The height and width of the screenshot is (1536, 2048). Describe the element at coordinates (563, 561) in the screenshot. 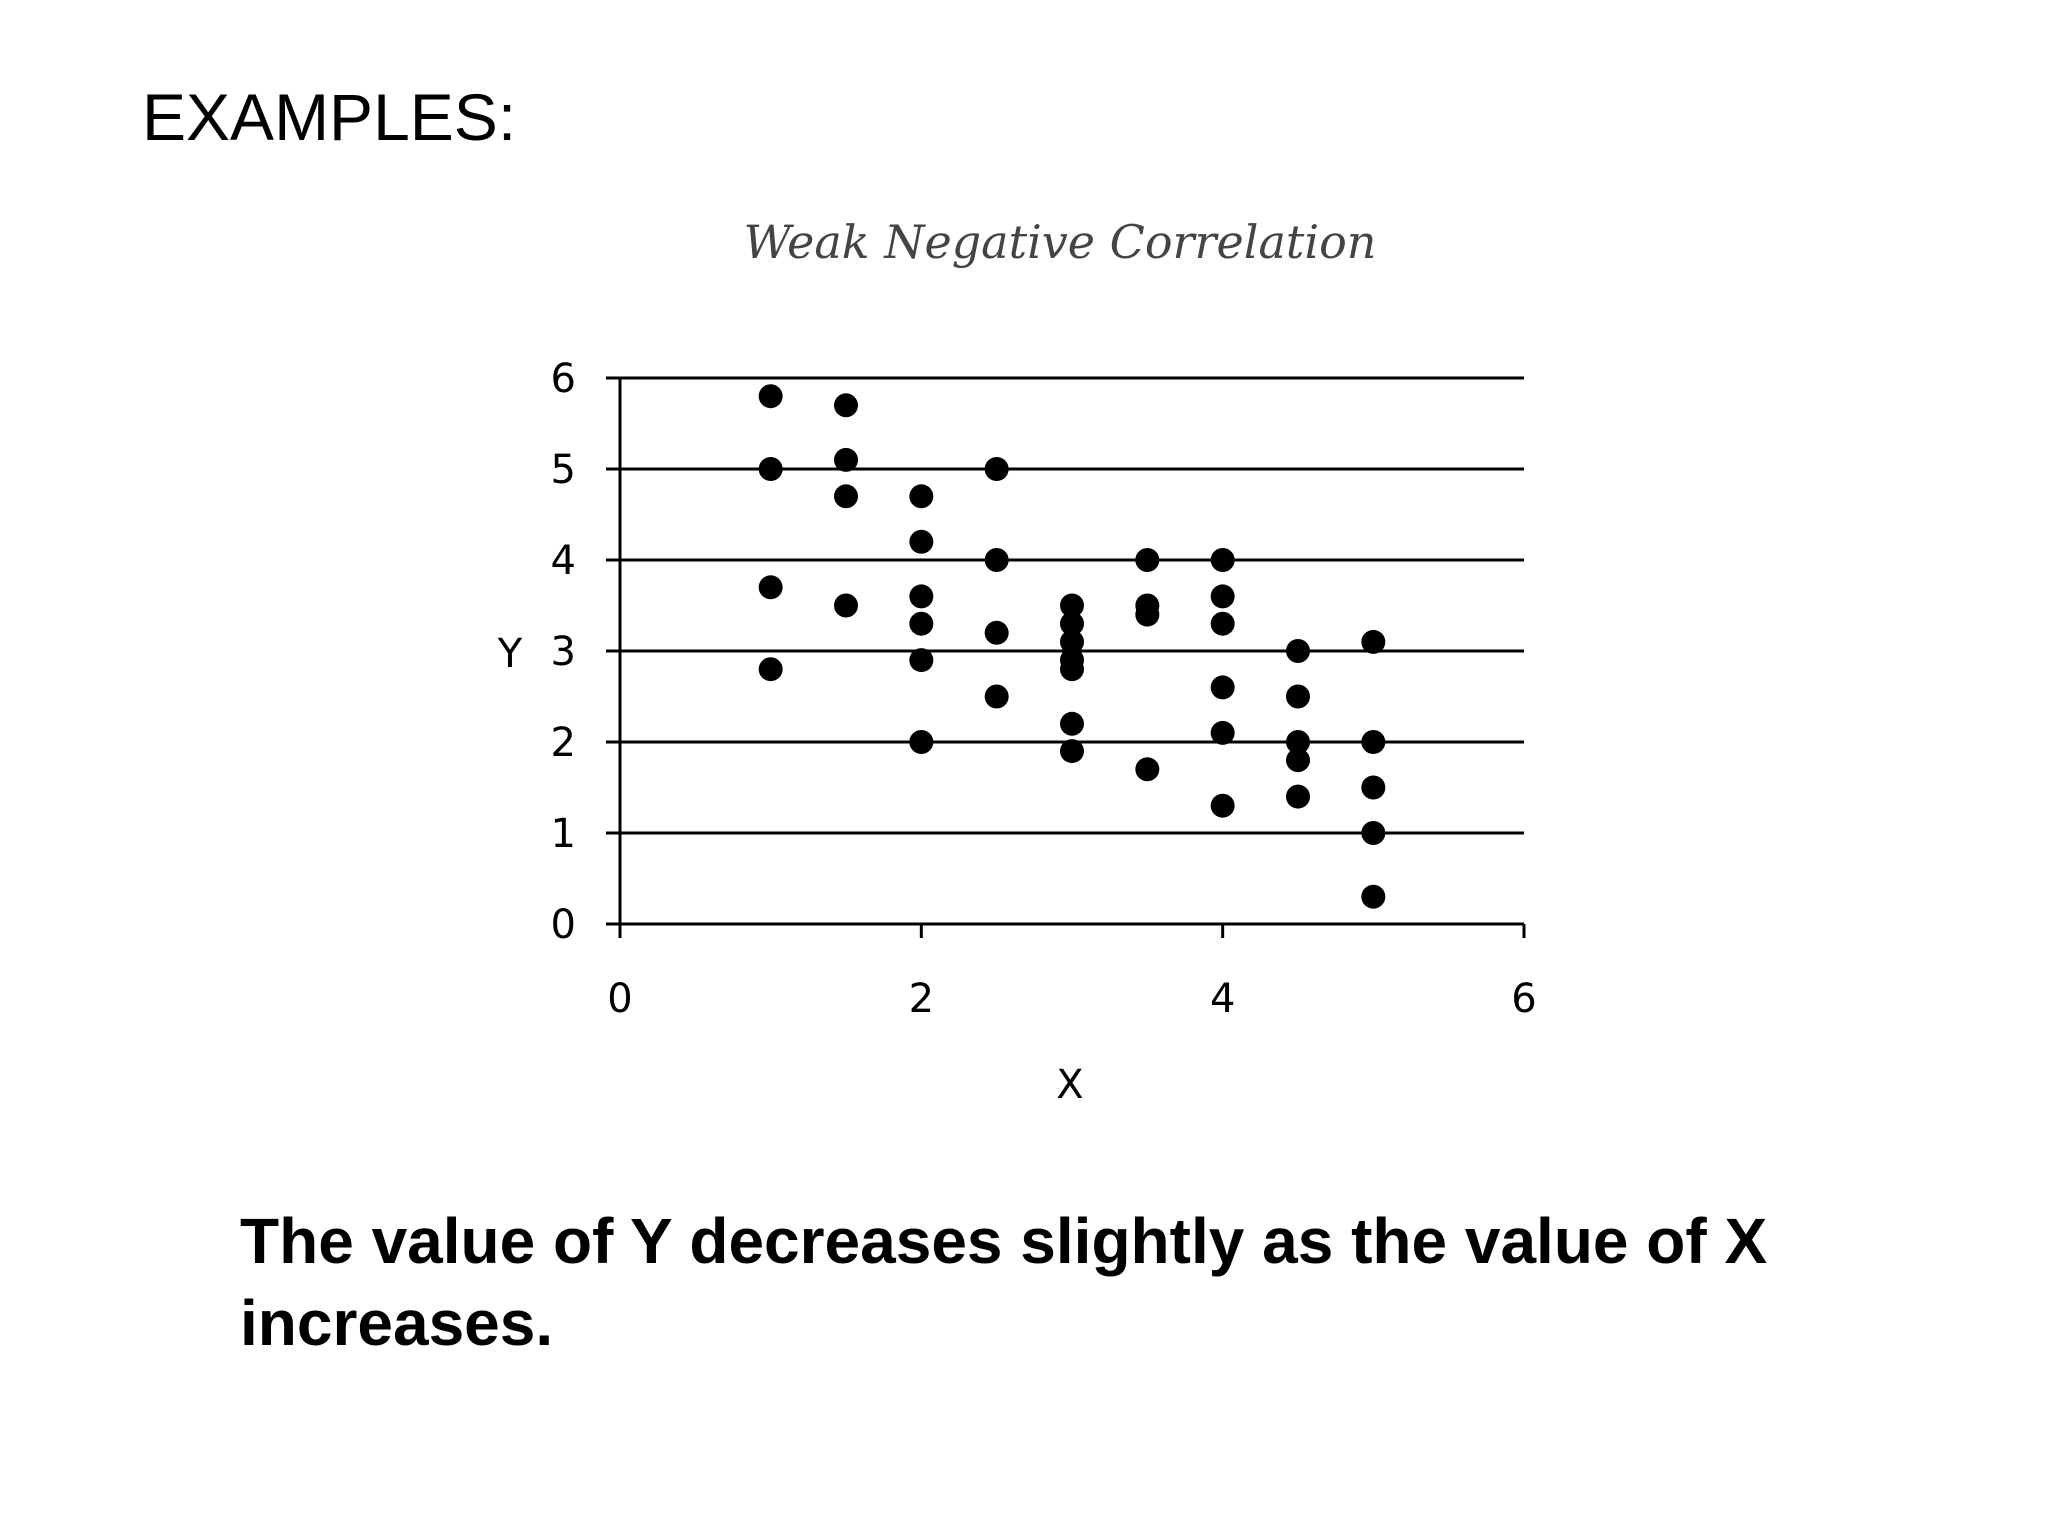

I see `y-tick-label: 4` at that location.